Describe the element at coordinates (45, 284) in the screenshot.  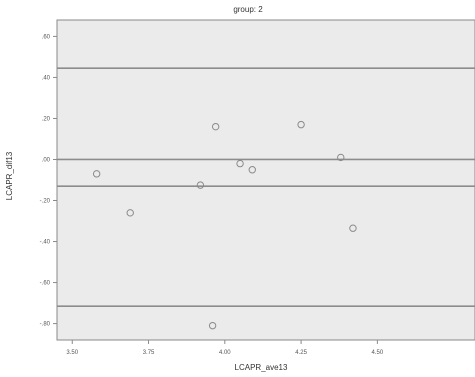
I see `y-tick-label: -.60` at that location.